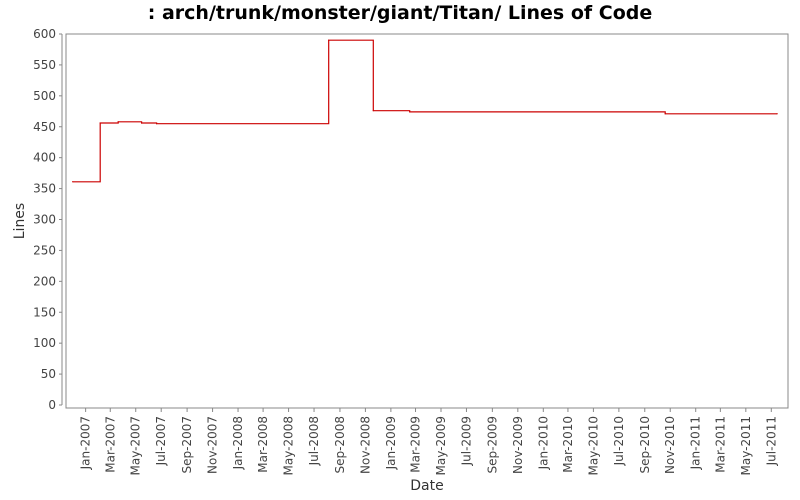 The width and height of the screenshot is (800, 500). What do you see at coordinates (44, 220) in the screenshot?
I see `y-tick-label: 300` at bounding box center [44, 220].